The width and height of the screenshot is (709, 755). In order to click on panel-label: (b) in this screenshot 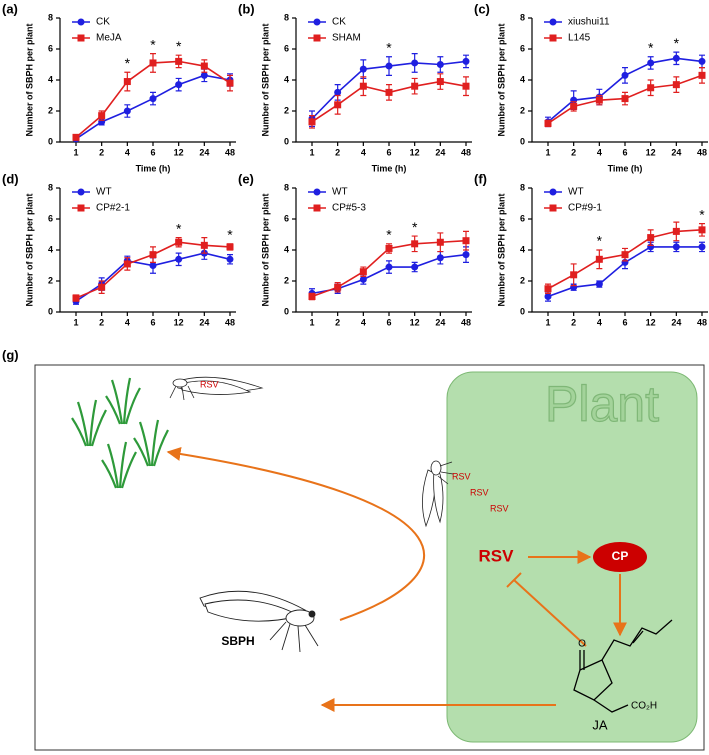, I will do `click(246, 8)`.